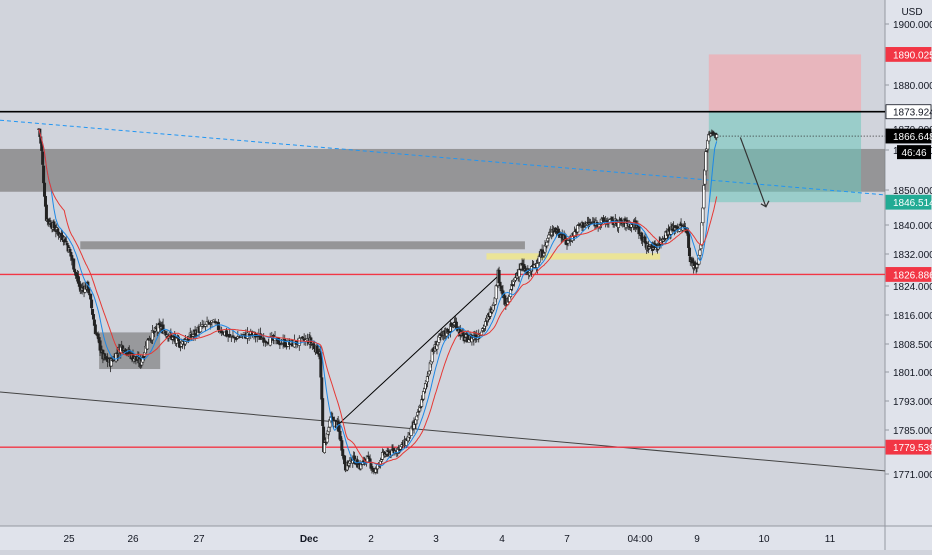 This screenshot has height=555, width=932. What do you see at coordinates (753, 172) in the screenshot?
I see `projection-arrow` at bounding box center [753, 172].